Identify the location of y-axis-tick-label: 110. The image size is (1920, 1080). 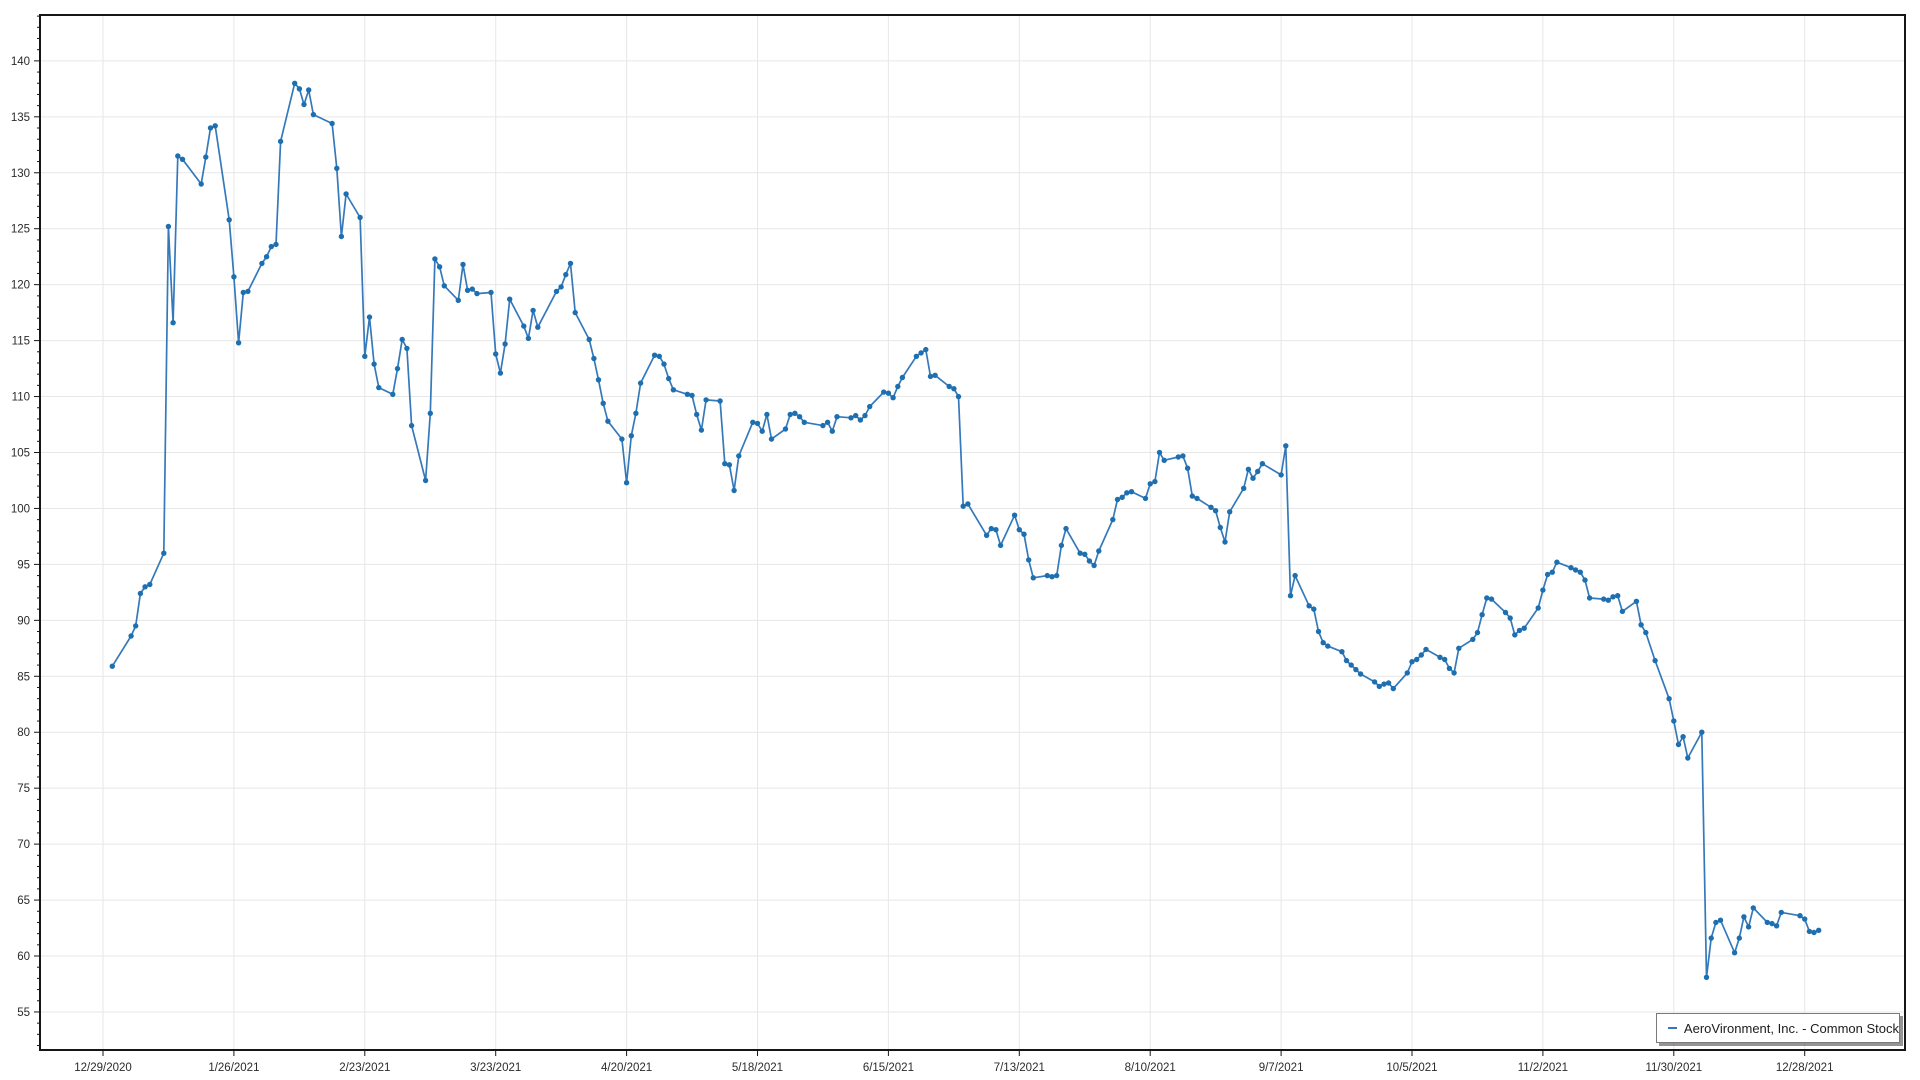
(21, 398).